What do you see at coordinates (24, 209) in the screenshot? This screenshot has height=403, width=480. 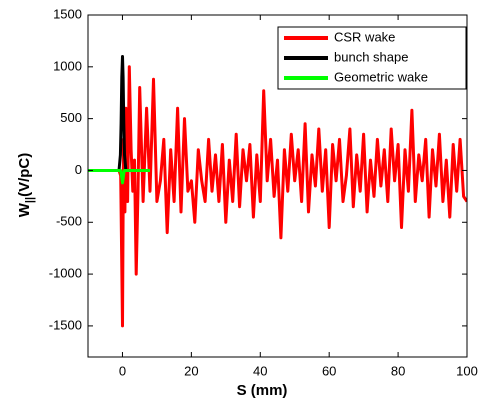 I see `y-label-base: W` at bounding box center [24, 209].